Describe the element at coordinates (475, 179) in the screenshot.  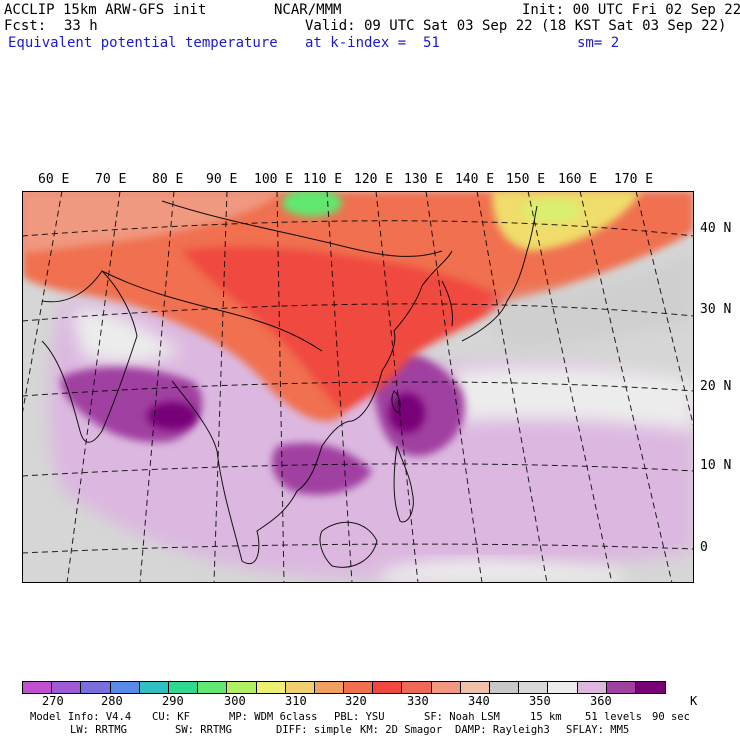
I see `lon-label-140e: 140 E` at that location.